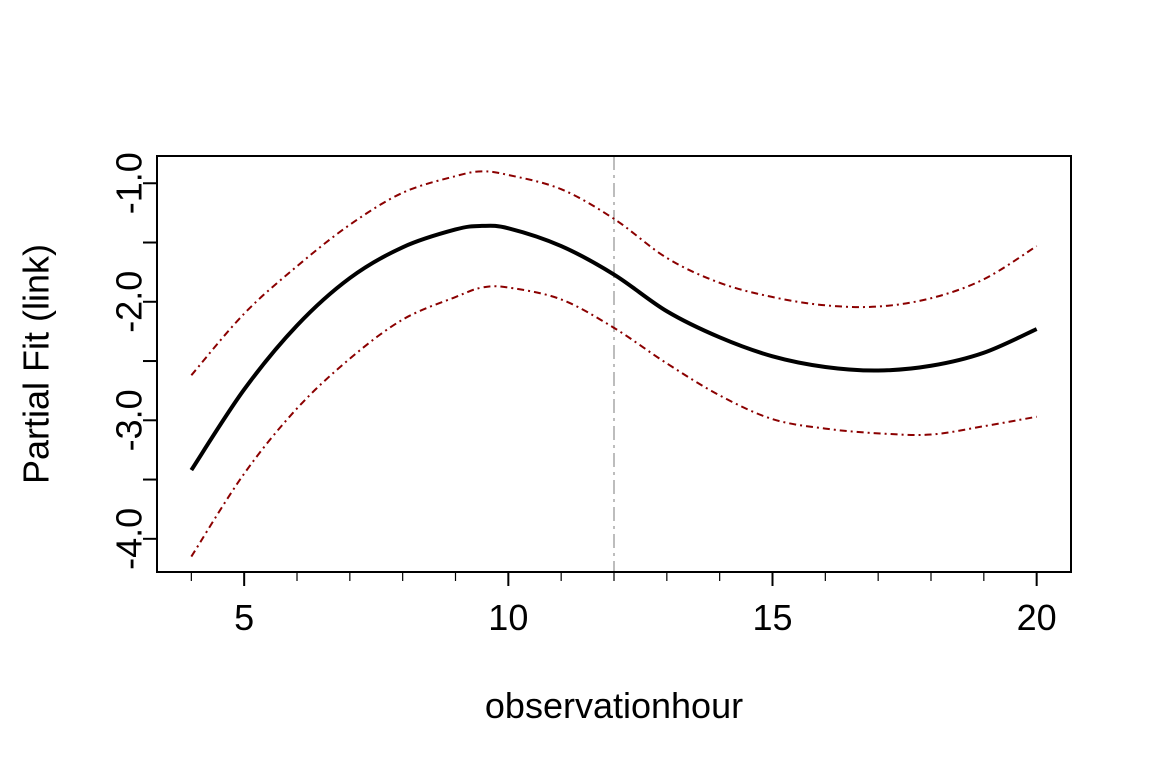  What do you see at coordinates (129, 420) in the screenshot?
I see `y-tick-label: -3.0` at bounding box center [129, 420].